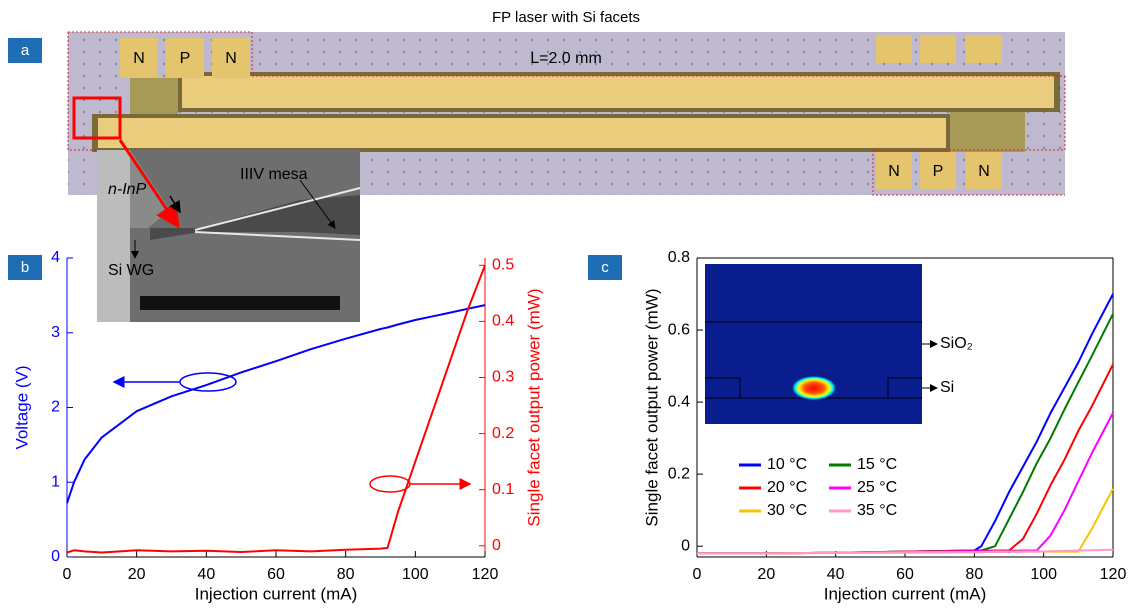 This screenshot has width=1134, height=615. Describe the element at coordinates (503, 265) in the screenshot. I see `y2-tick-label: 0.5` at that location.